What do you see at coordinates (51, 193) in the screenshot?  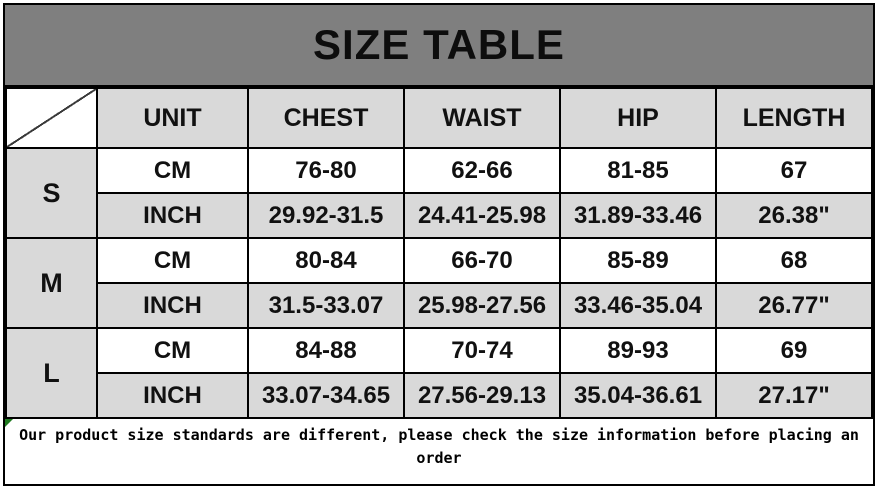 I see `size-label-s: S` at bounding box center [51, 193].